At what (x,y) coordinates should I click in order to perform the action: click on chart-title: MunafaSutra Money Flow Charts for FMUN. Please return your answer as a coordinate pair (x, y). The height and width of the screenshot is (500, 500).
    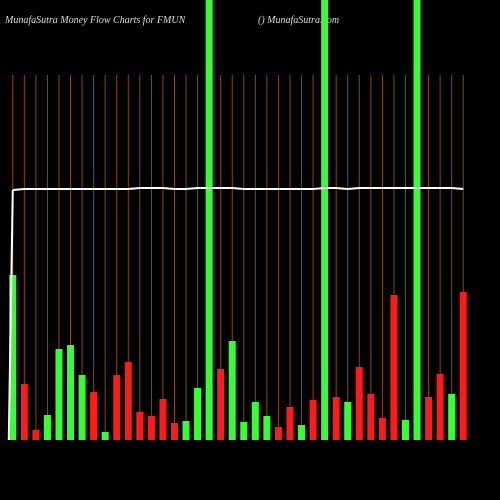
    Looking at the image, I should click on (95, 20).